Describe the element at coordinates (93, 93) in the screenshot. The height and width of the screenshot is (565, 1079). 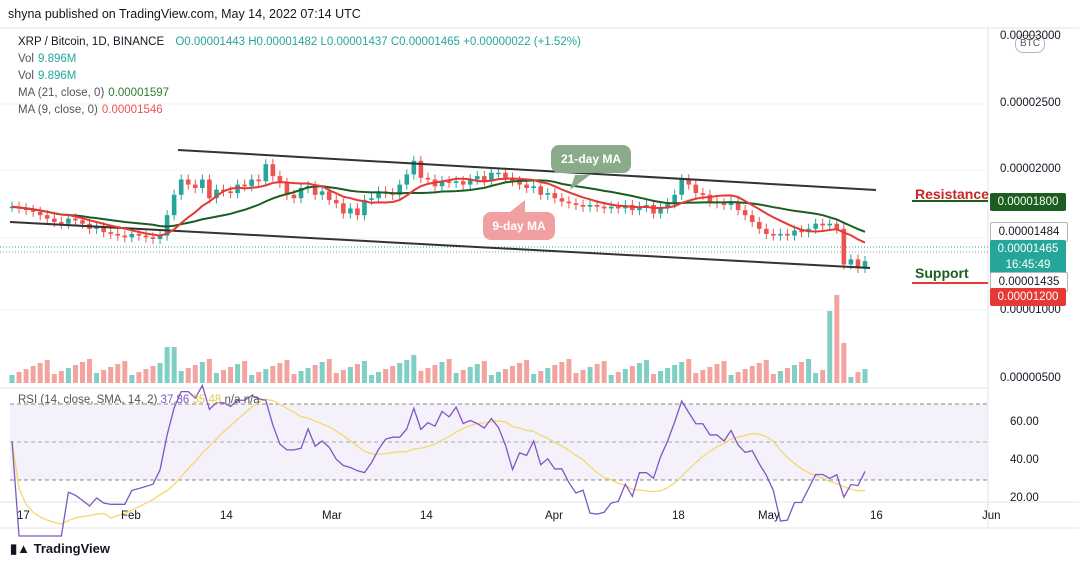
I see `legend-ma21-row: MA (21, close, 0) 0.00001597` at that location.